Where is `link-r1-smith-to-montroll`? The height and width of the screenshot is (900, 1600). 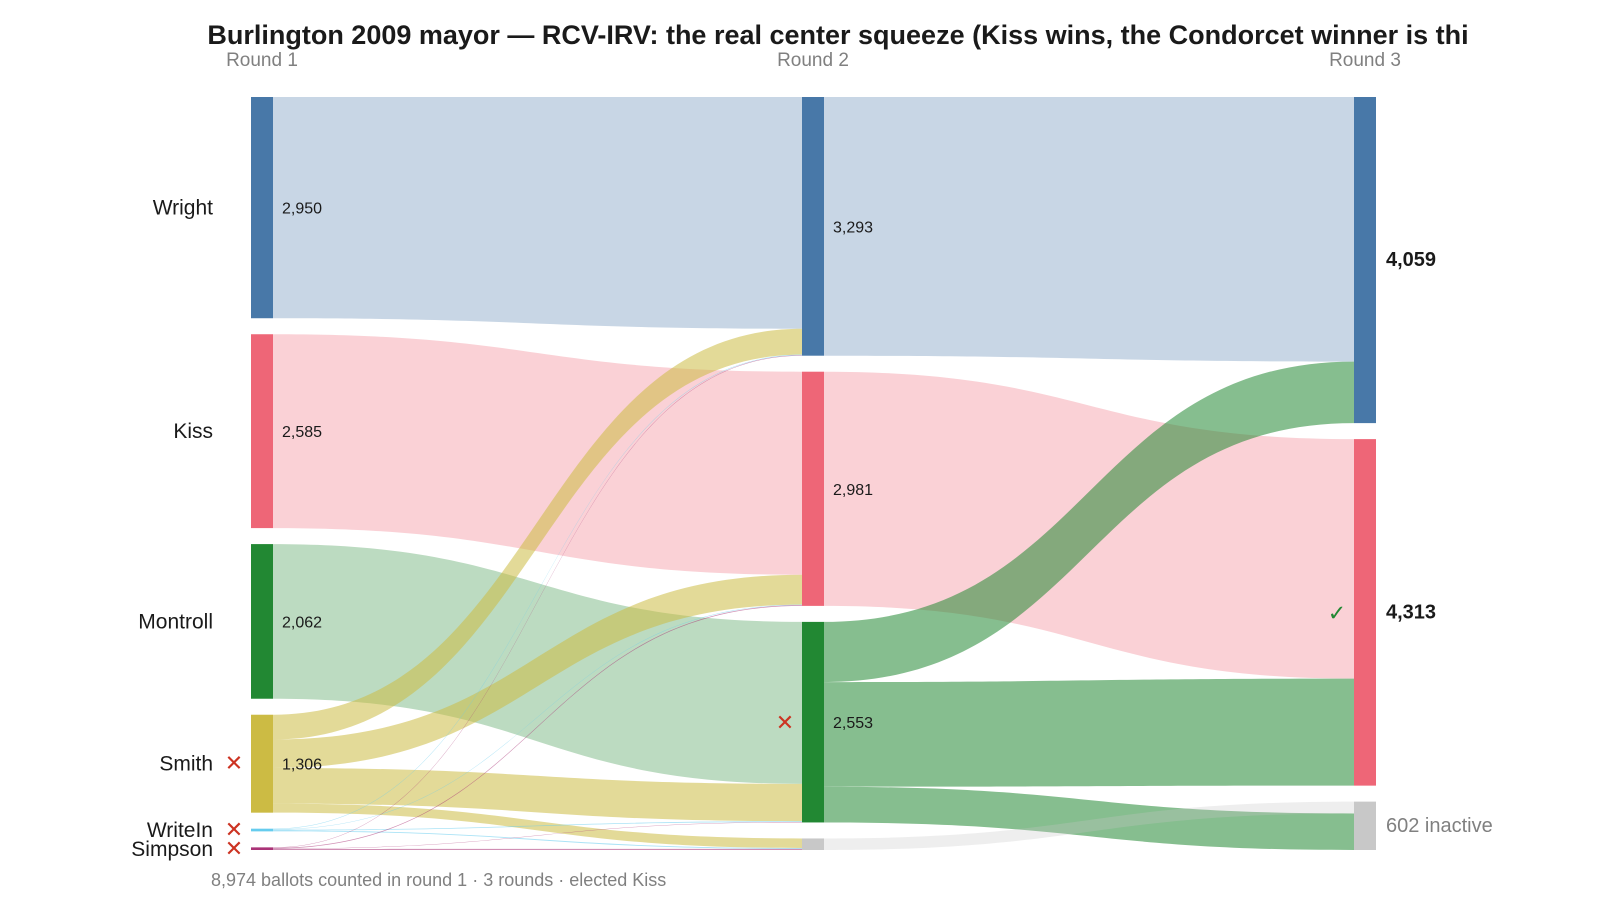
link-r1-smith-to-montroll is located at coordinates (537, 794).